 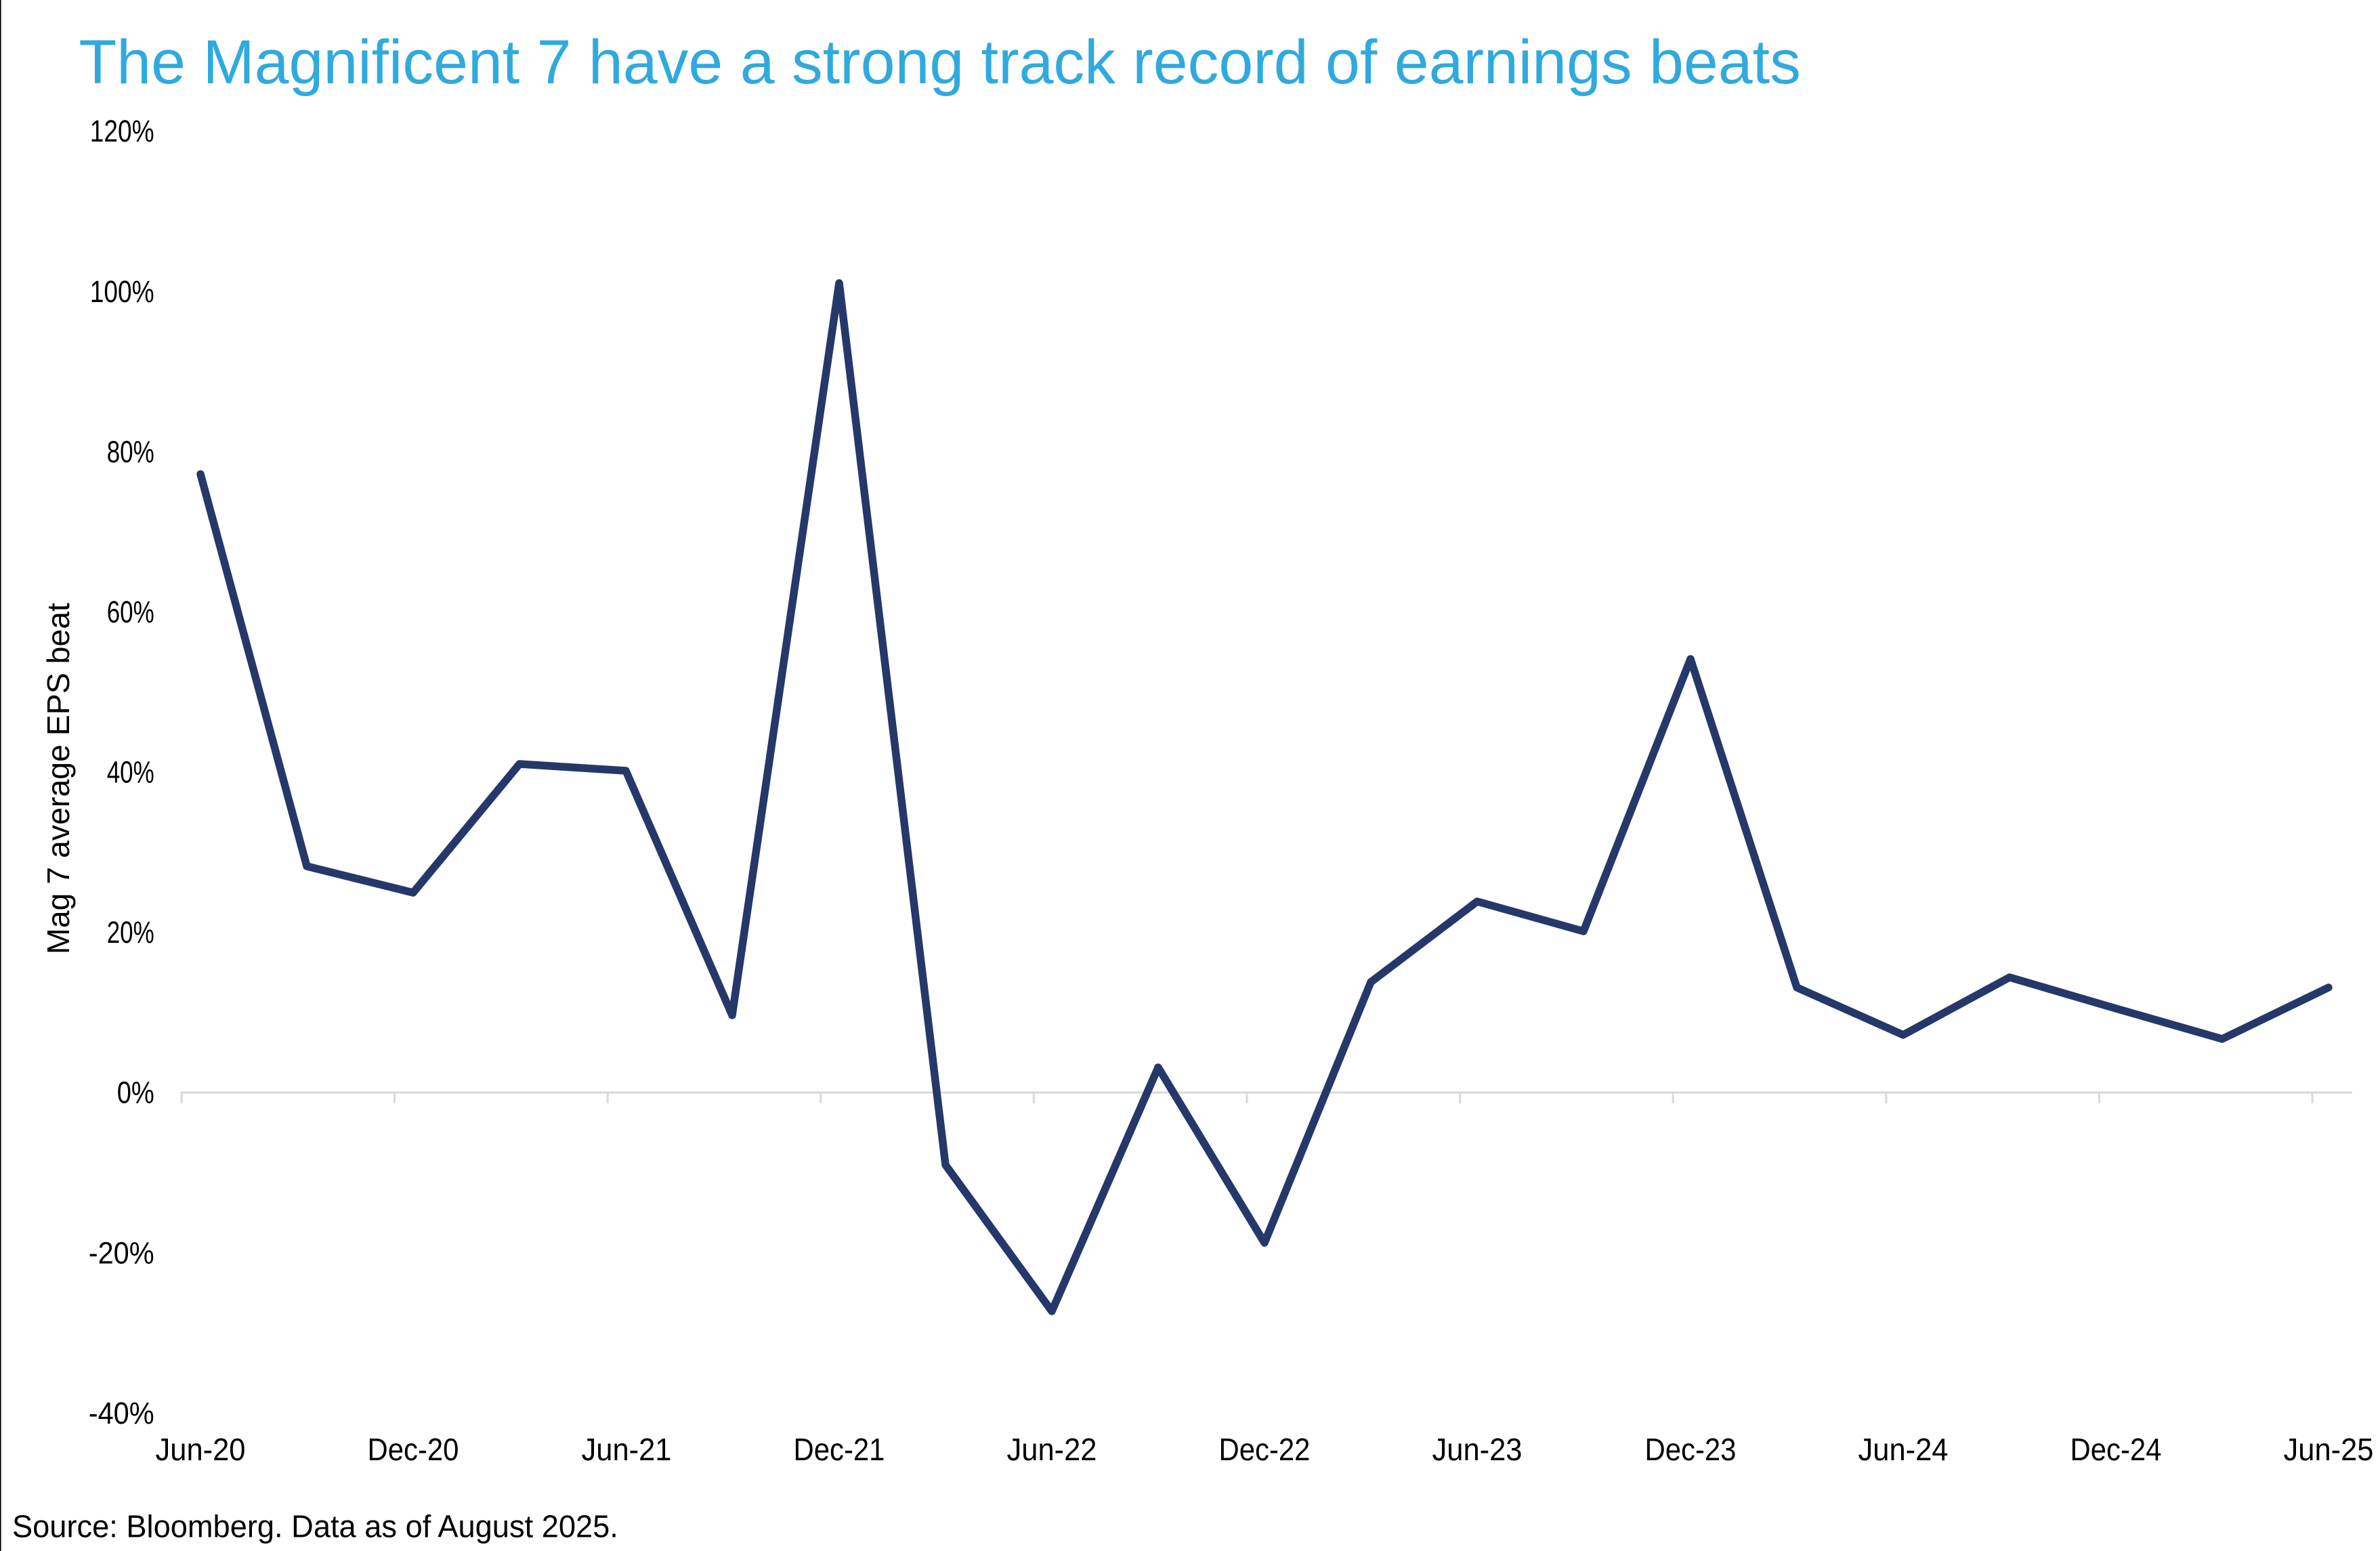 I want to click on svg-text: -40%, so click(x=121, y=1413).